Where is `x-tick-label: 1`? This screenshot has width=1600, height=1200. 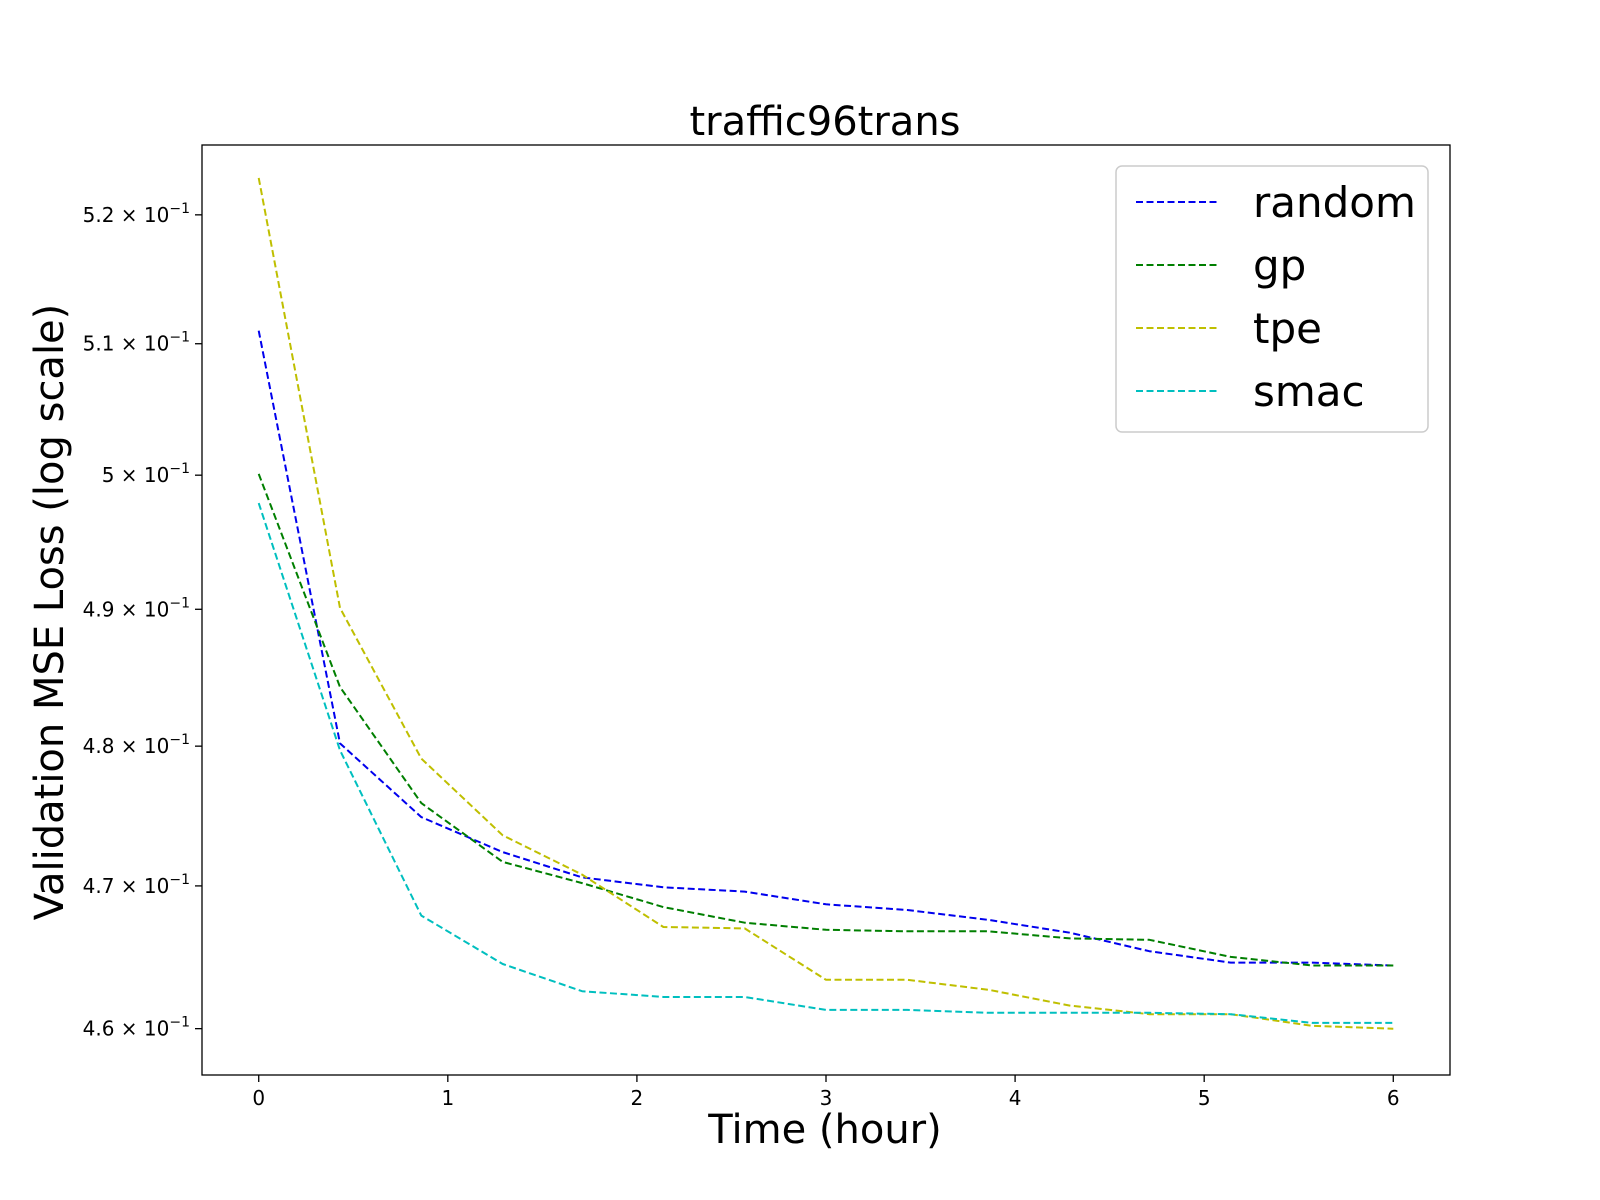 x-tick-label: 1 is located at coordinates (447, 1098).